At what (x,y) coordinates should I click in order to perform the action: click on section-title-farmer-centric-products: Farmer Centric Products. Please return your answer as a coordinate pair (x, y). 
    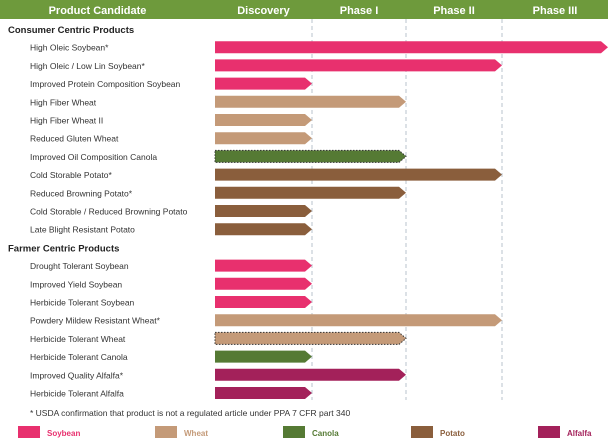
    Looking at the image, I should click on (63, 248).